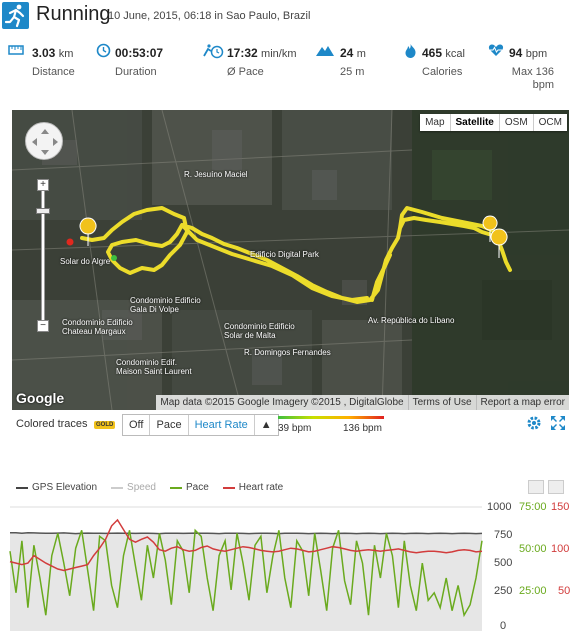 The height and width of the screenshot is (631, 580). What do you see at coordinates (44, 53) in the screenshot?
I see `stat-value: 3.03` at bounding box center [44, 53].